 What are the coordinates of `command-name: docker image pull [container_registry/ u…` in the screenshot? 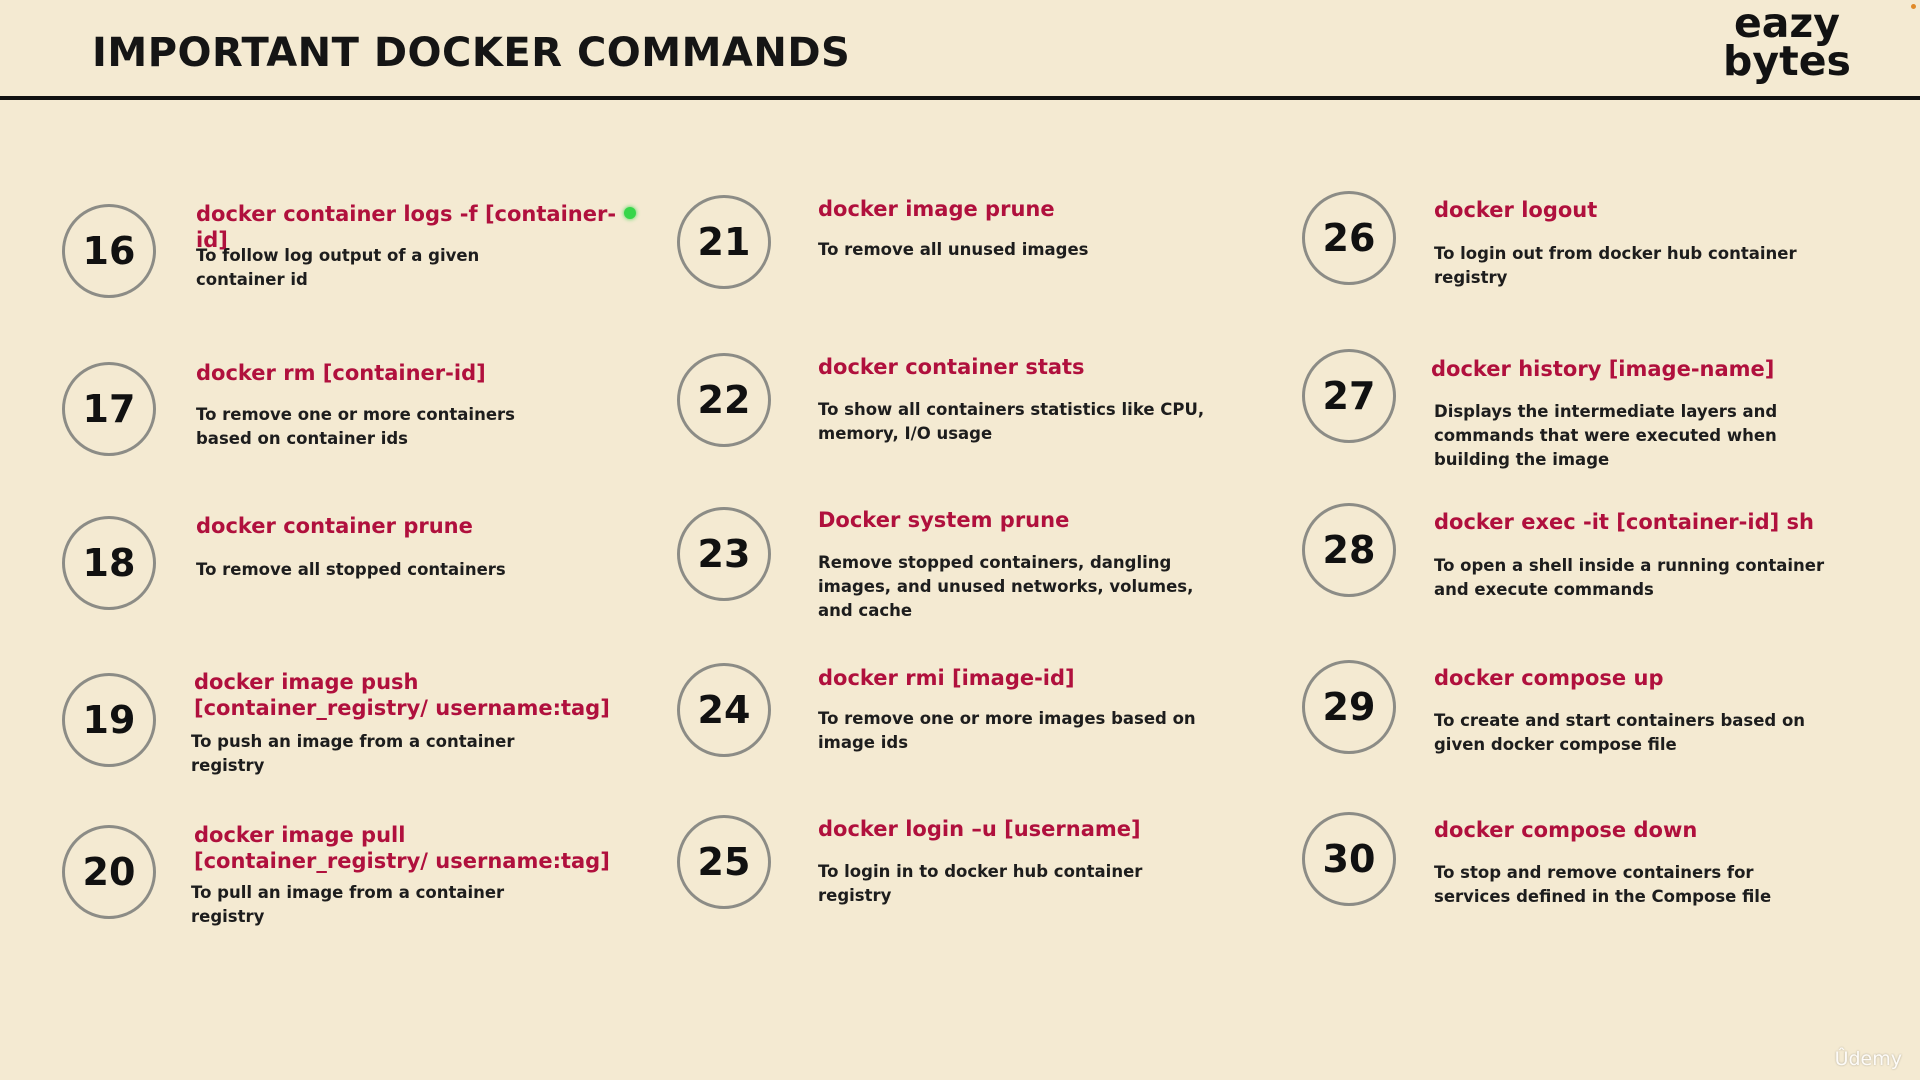 It's located at (402, 848).